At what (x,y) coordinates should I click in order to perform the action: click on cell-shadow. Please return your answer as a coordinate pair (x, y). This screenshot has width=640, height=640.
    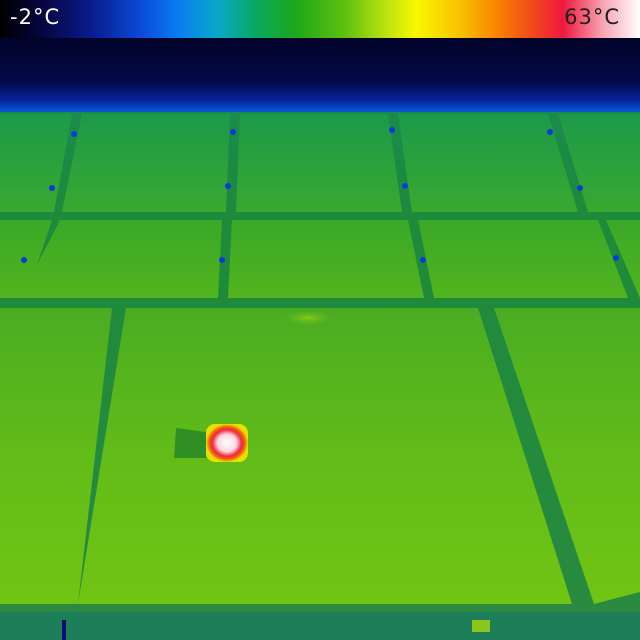
    Looking at the image, I should click on (190, 443).